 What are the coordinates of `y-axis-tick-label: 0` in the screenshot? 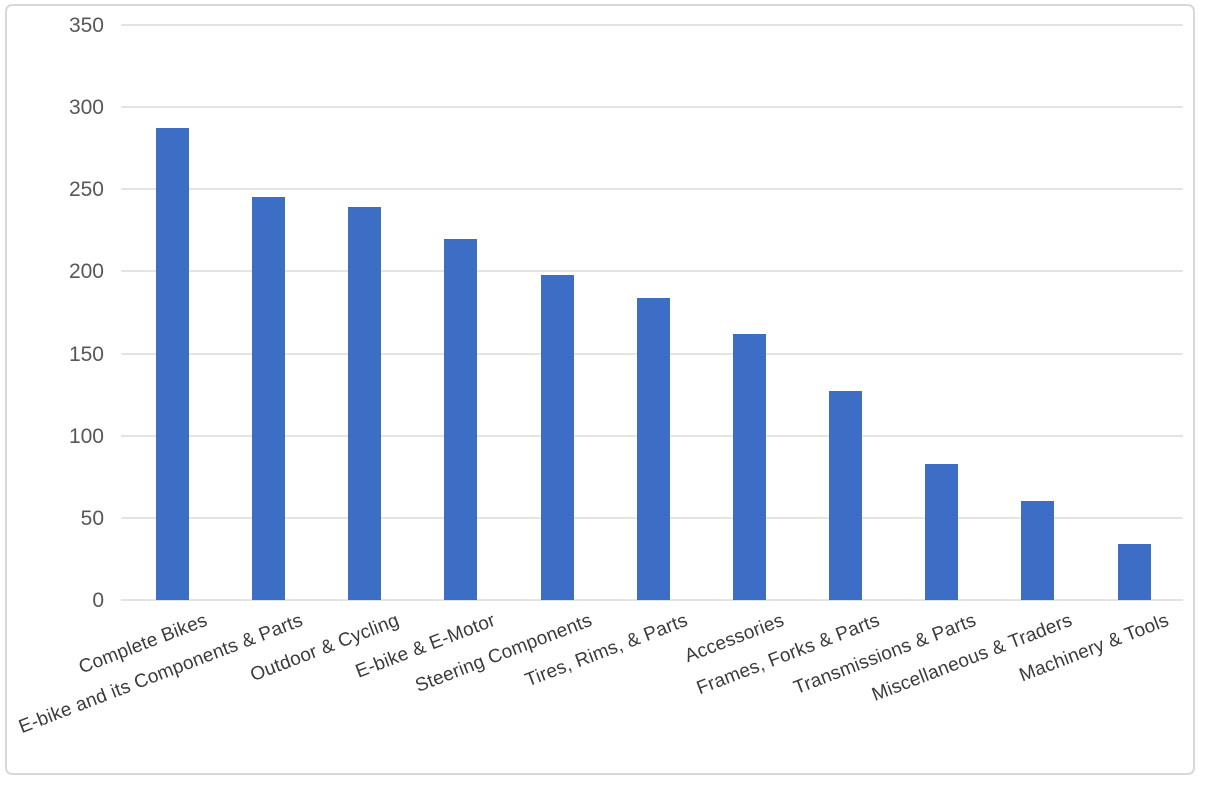 It's located at (98, 600).